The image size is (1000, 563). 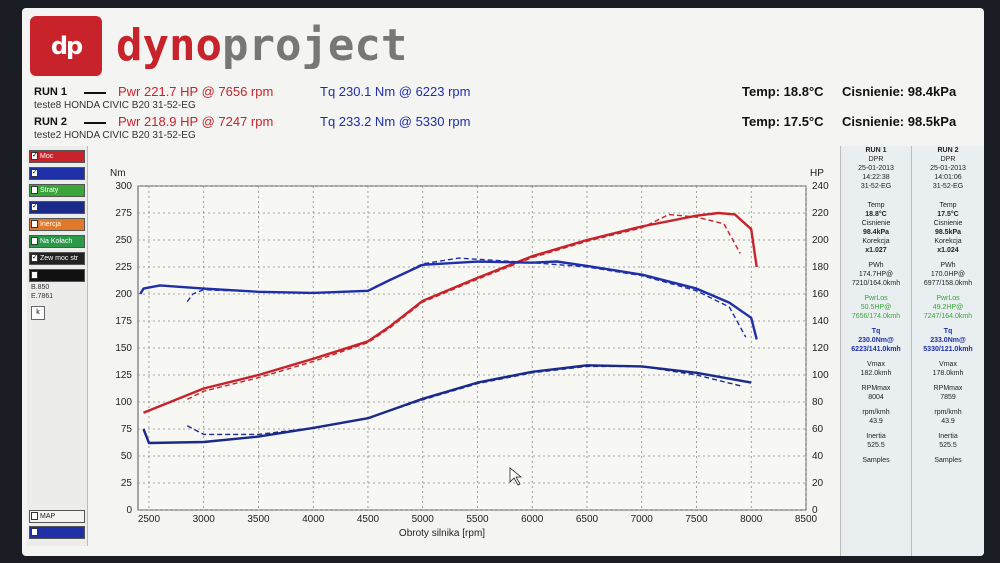 What do you see at coordinates (820, 267) in the screenshot?
I see `y-right-tick-label: 180` at bounding box center [820, 267].